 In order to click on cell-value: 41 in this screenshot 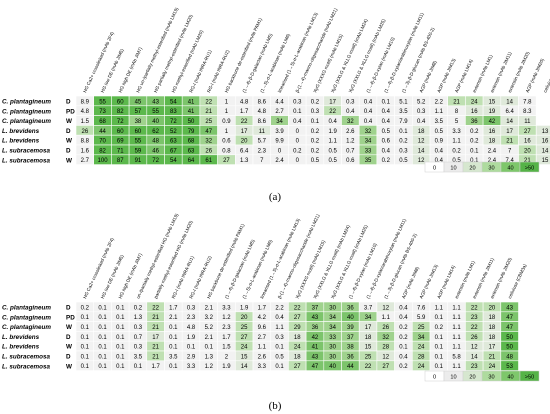, I will do `click(191, 112)`.